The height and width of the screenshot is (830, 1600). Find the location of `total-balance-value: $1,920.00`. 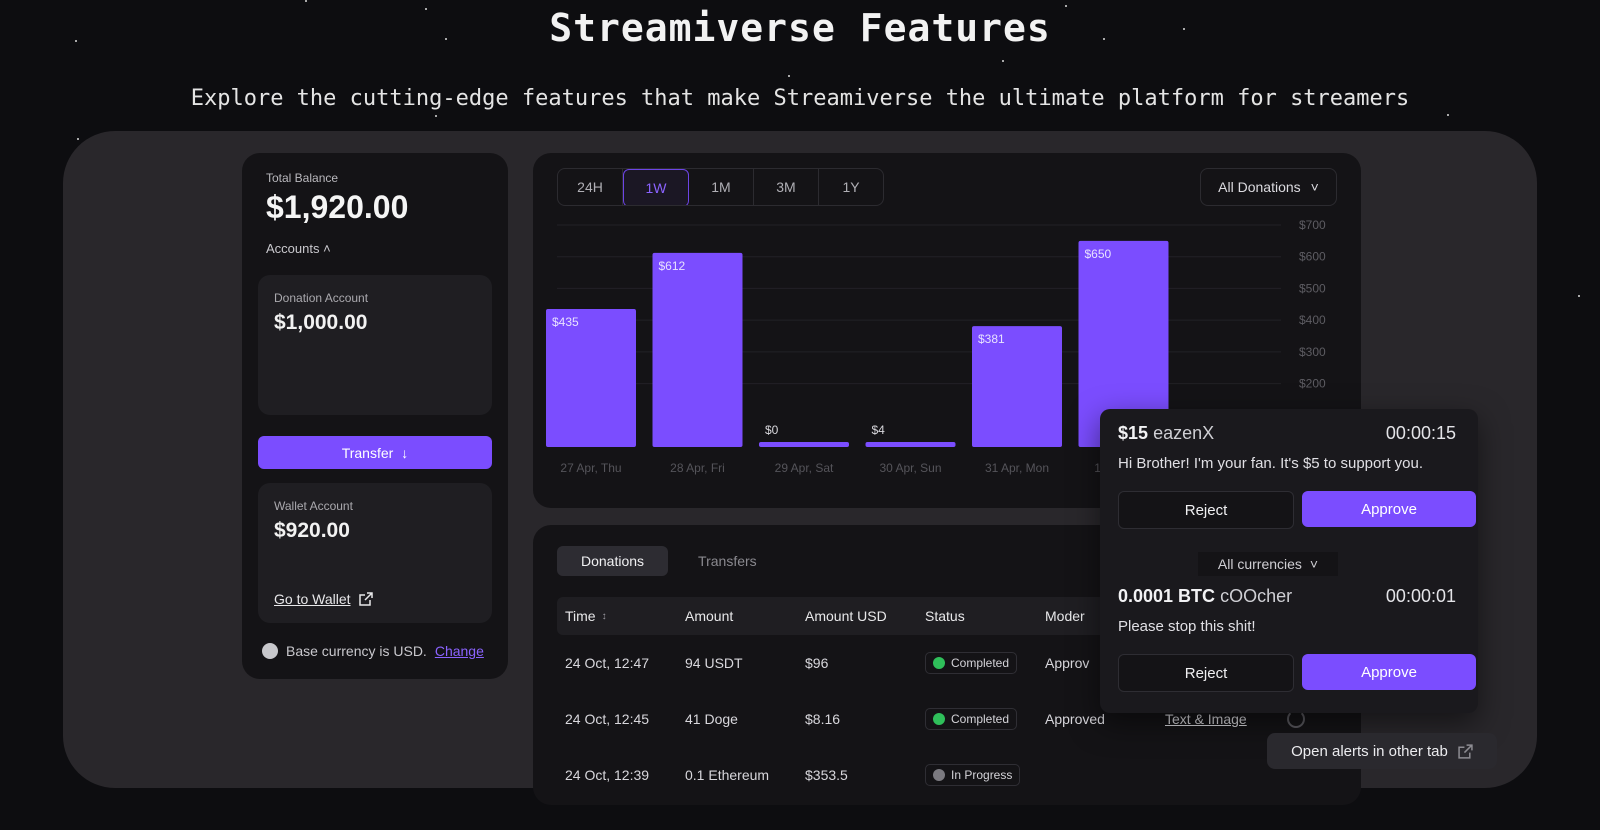

total-balance-value: $1,920.00 is located at coordinates (337, 207).